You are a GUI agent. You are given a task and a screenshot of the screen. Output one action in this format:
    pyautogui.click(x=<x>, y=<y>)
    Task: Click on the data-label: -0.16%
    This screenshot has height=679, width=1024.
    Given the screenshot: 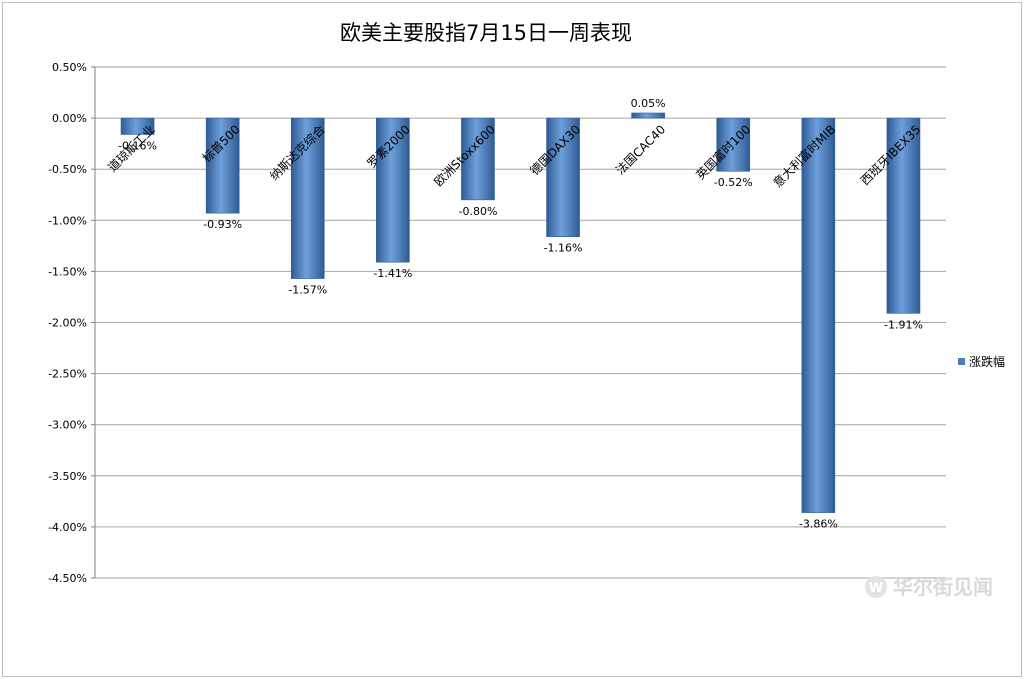 What is the action you would take?
    pyautogui.click(x=137, y=145)
    